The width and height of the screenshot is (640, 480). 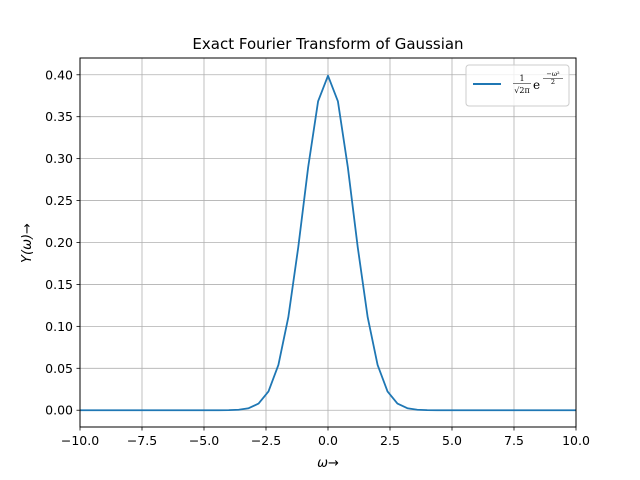 What do you see at coordinates (142, 440) in the screenshot?
I see `x-tick-label: −7.5` at bounding box center [142, 440].